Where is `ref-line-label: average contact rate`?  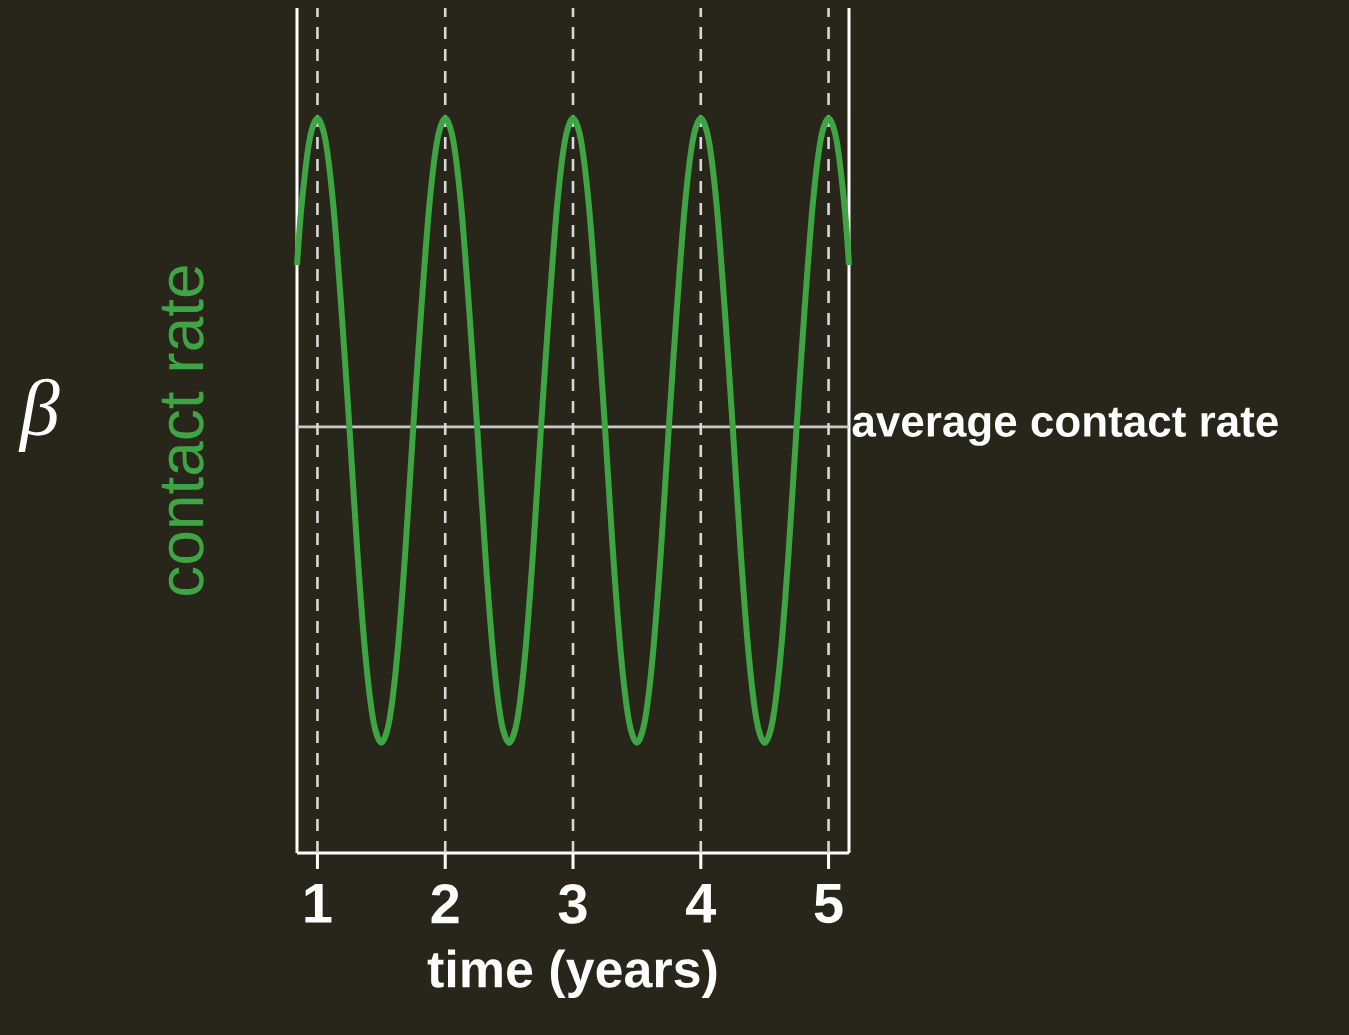 ref-line-label: average contact rate is located at coordinates (1065, 426).